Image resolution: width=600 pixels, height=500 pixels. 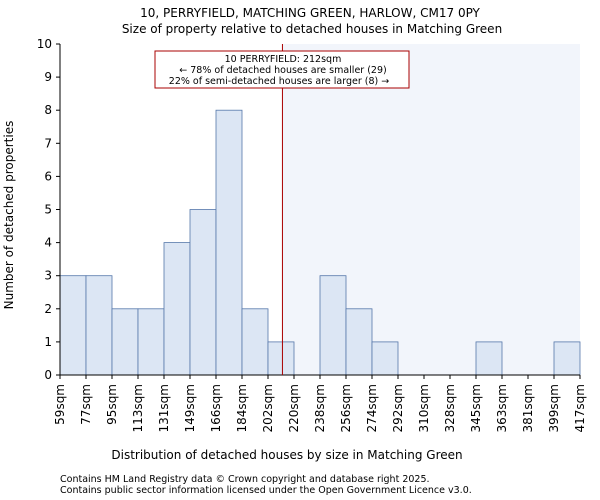 I want to click on bar-59sqm, so click(x=73, y=325).